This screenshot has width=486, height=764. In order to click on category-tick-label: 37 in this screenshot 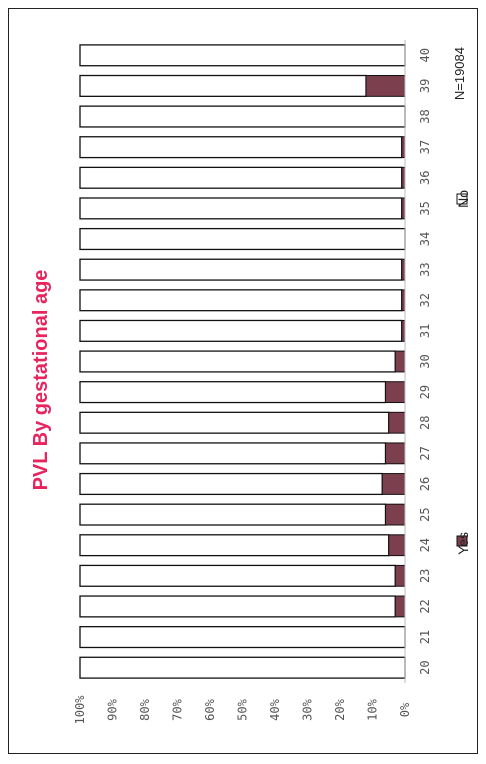, I will do `click(425, 147)`.